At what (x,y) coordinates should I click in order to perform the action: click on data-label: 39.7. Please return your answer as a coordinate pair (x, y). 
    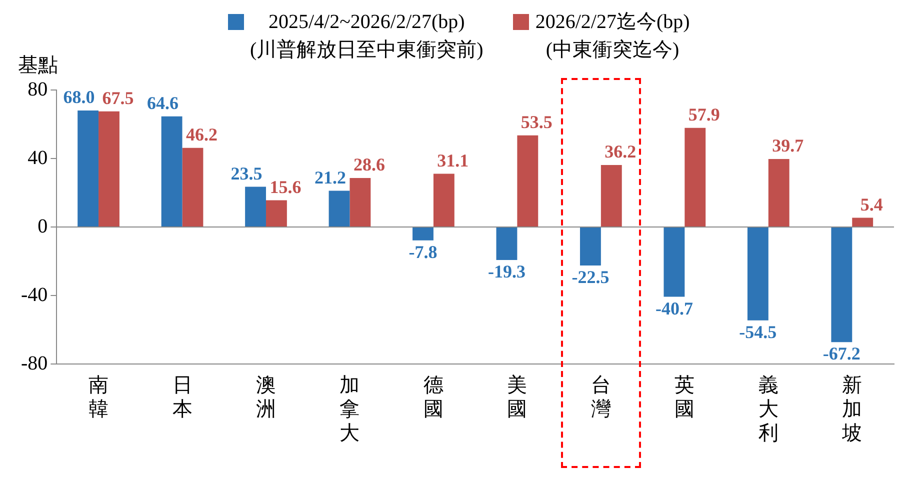
    Looking at the image, I should click on (788, 146).